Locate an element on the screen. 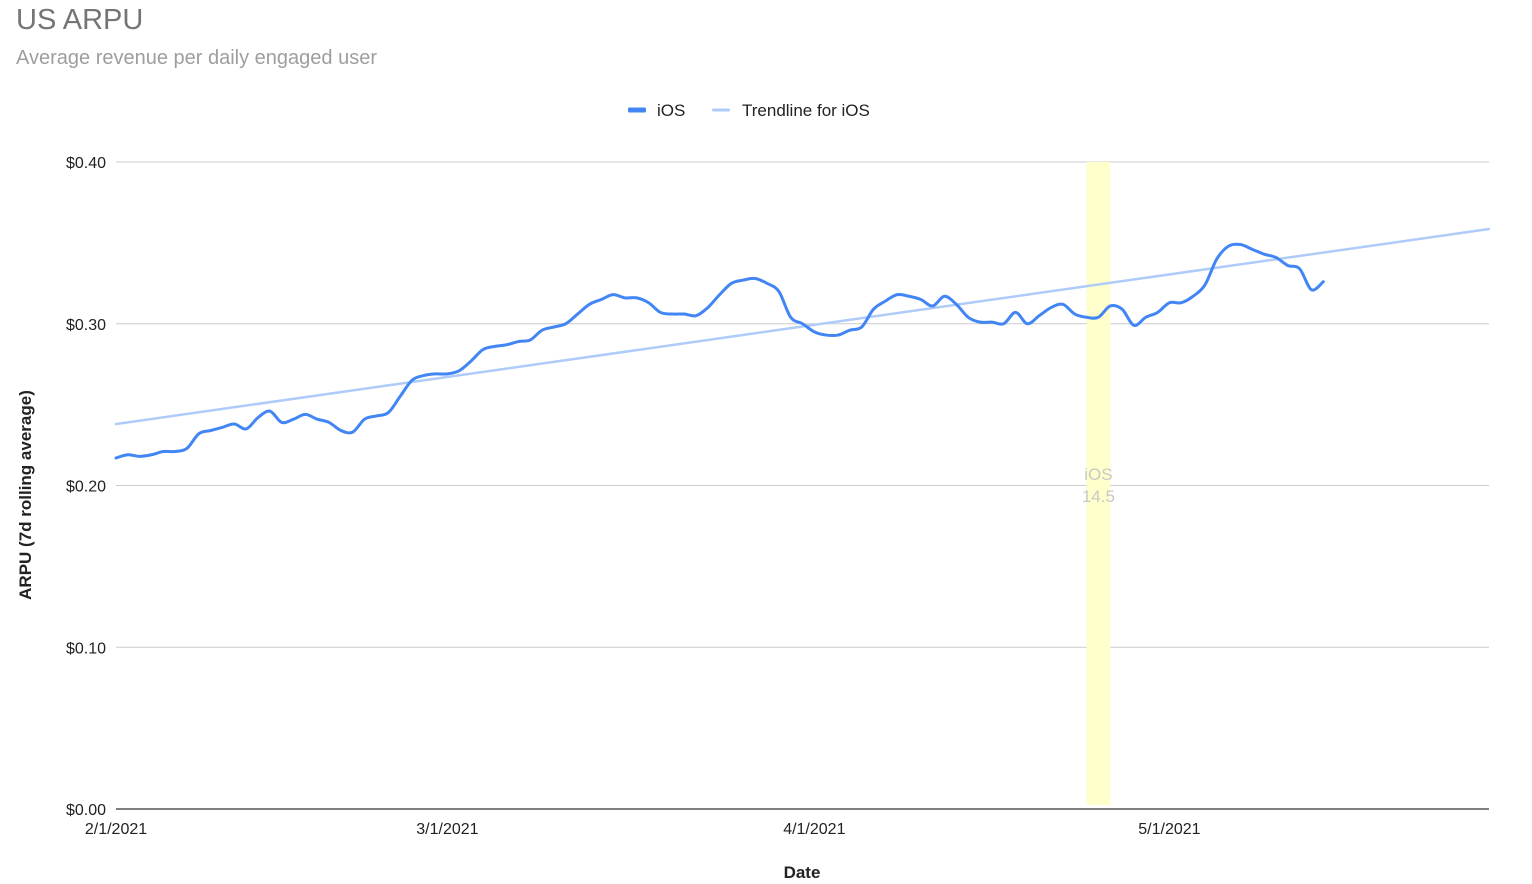 Image resolution: width=1532 pixels, height=884 pixels. annotations: iOS 14.5 is located at coordinates (1098, 483).